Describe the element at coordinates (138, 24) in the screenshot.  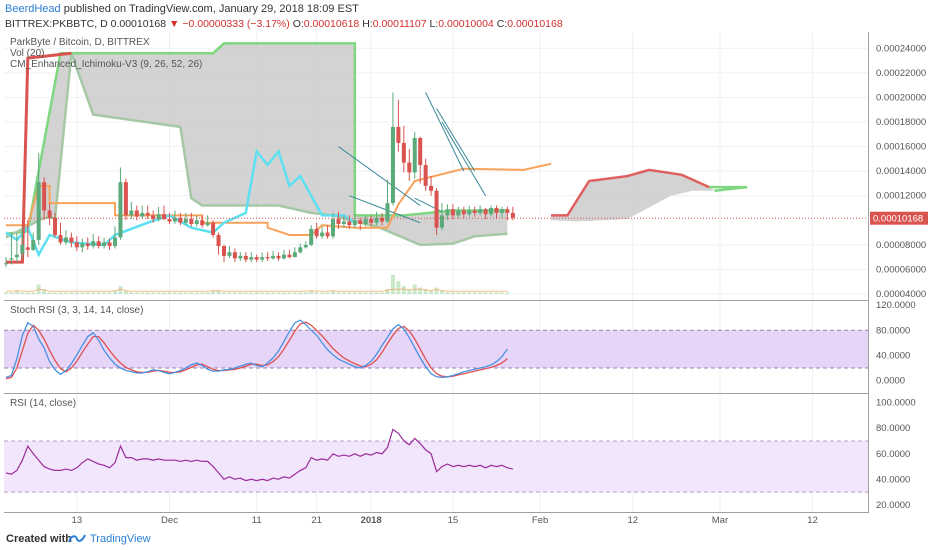
I see `last-price: 0.00010168` at that location.